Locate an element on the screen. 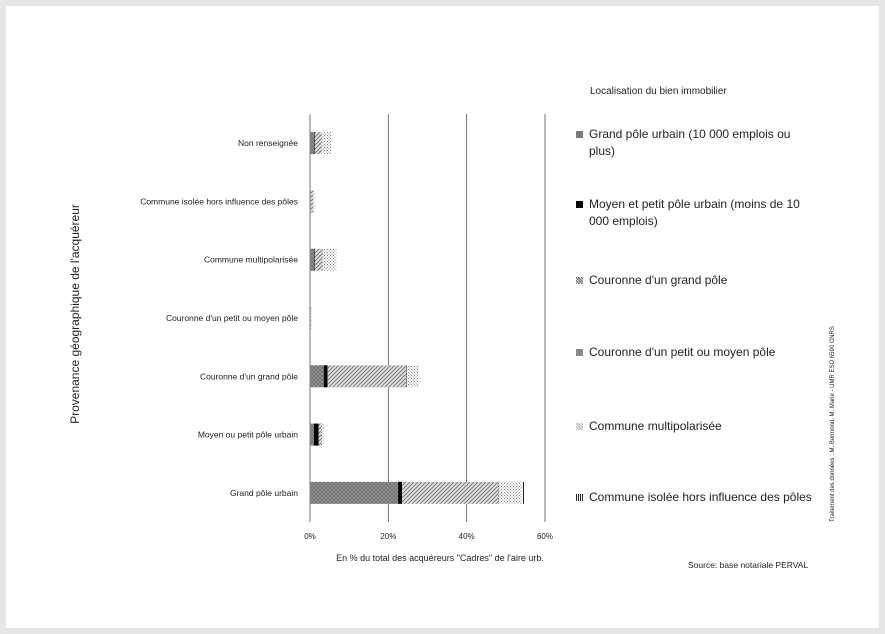 The height and width of the screenshot is (634, 885). x-tick-label: 20% is located at coordinates (388, 536).